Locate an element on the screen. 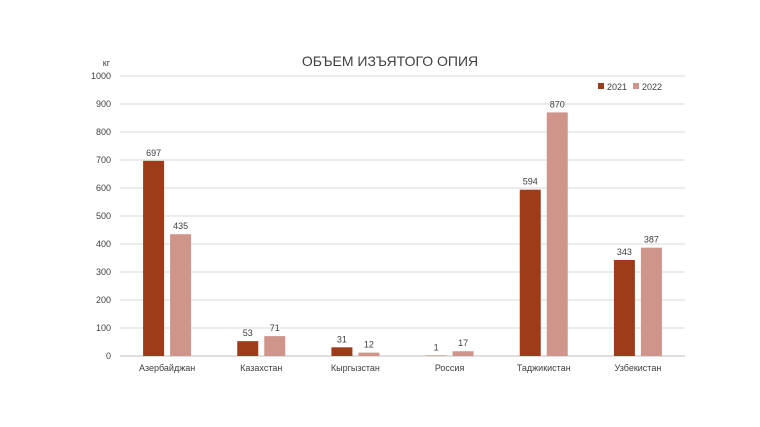  data-label: 387 is located at coordinates (651, 240).